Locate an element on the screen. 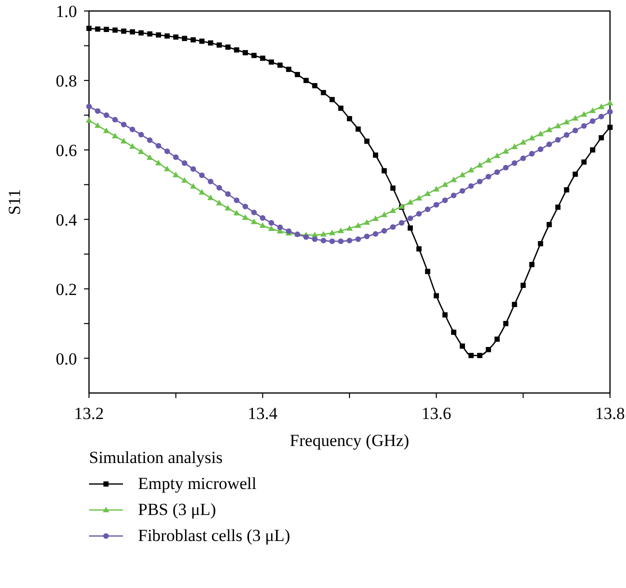 The image size is (626, 588). x-tick-label: 13.6 is located at coordinates (436, 413).